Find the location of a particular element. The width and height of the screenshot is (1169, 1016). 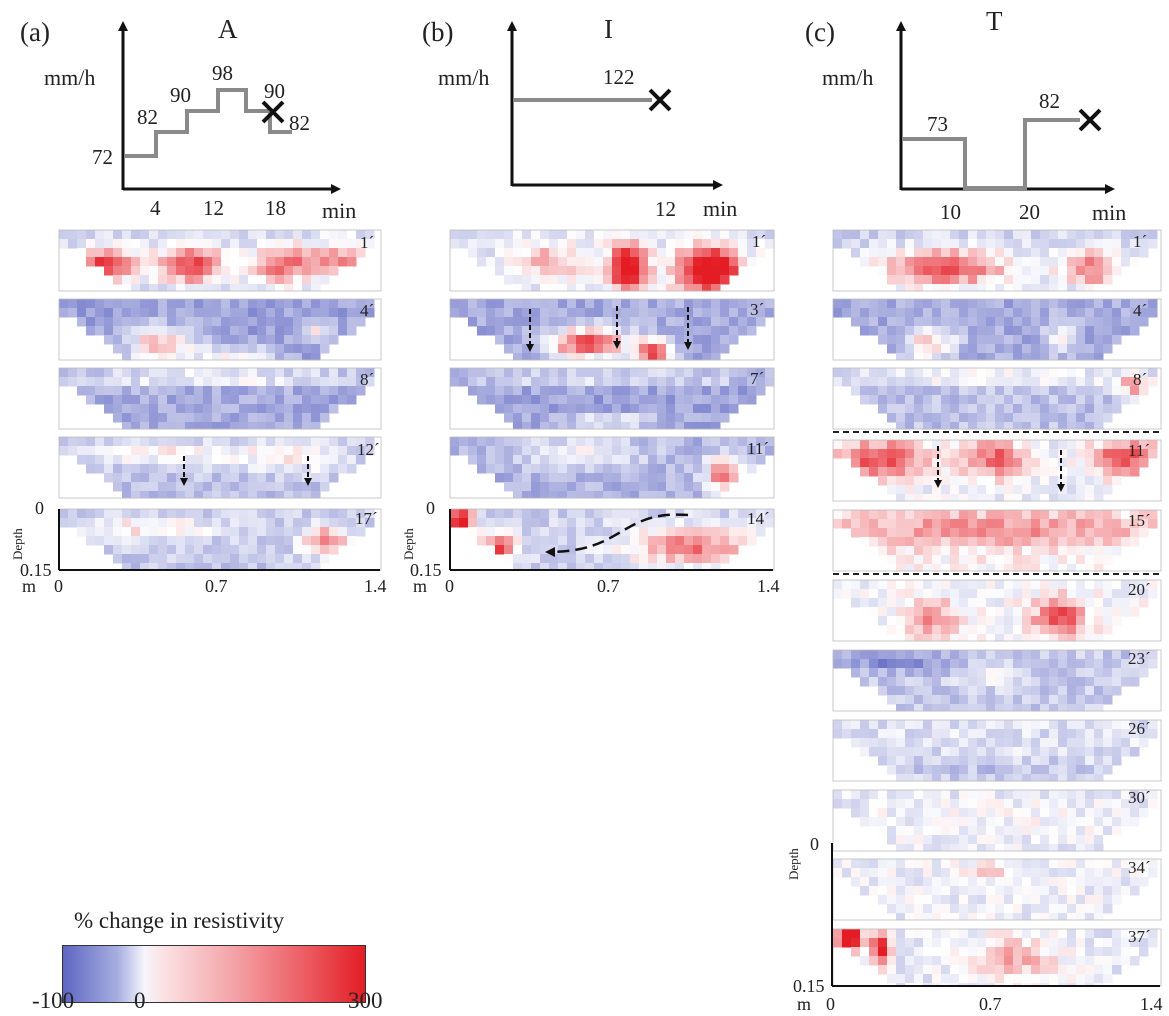

panel-b-unit-x: min is located at coordinates (720, 208).